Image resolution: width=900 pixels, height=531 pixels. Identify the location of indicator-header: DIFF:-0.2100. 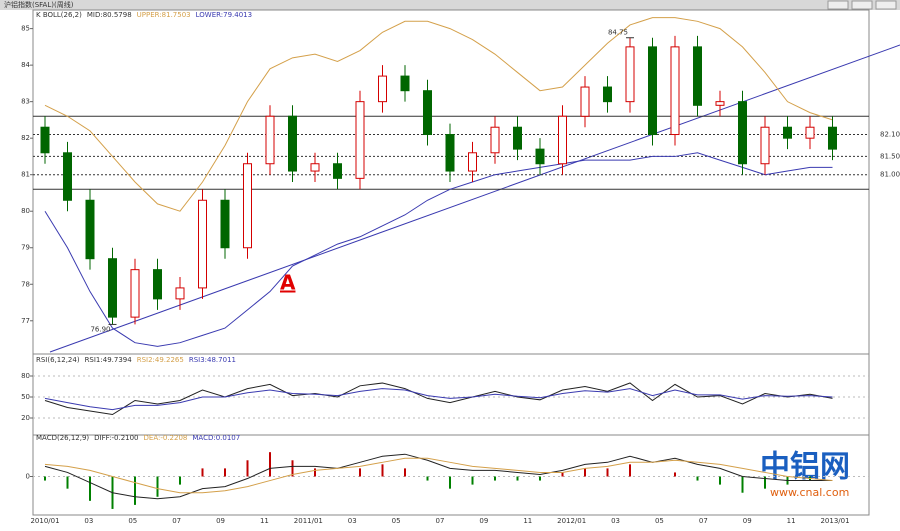
(116, 438).